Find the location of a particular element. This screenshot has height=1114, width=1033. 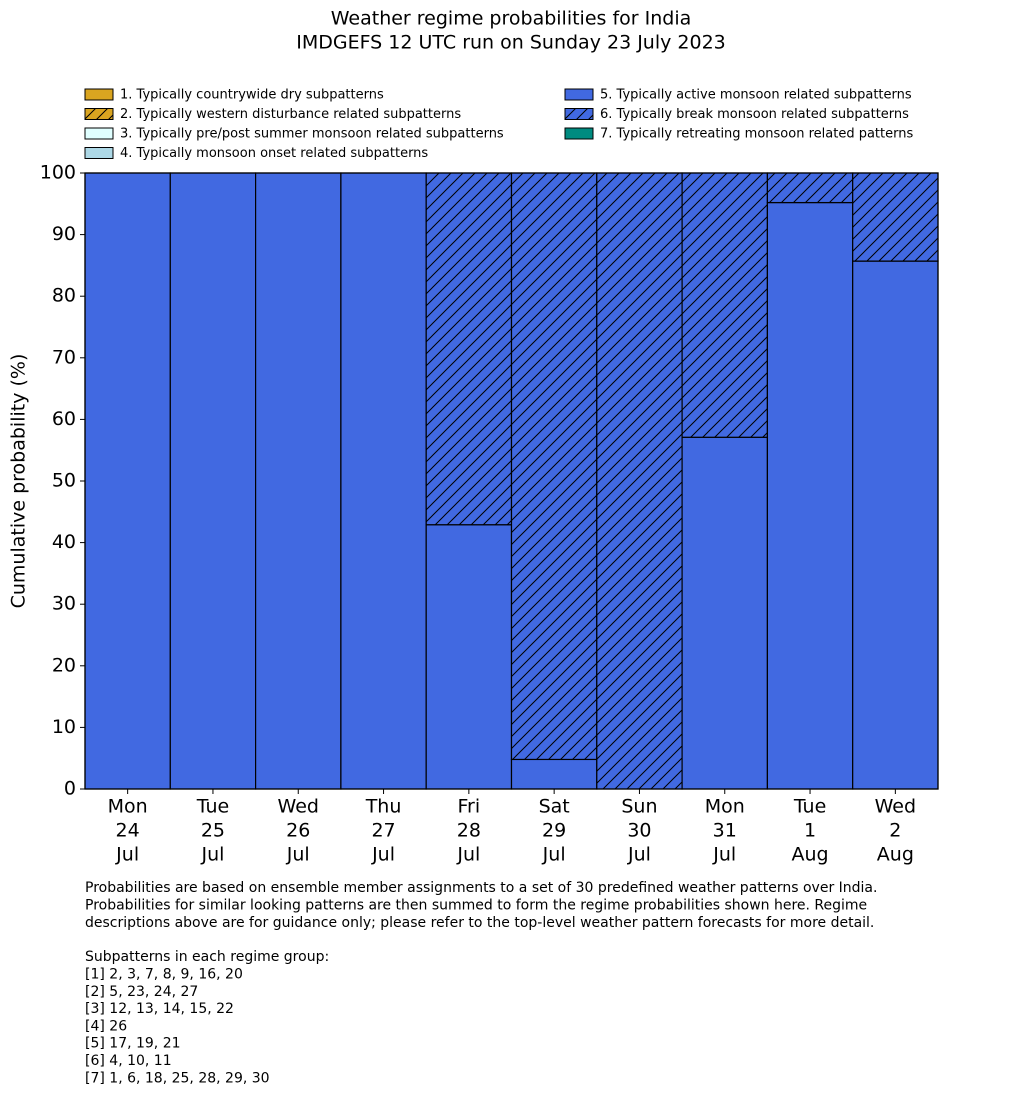

y-tick-label: 70 is located at coordinates (64, 357).